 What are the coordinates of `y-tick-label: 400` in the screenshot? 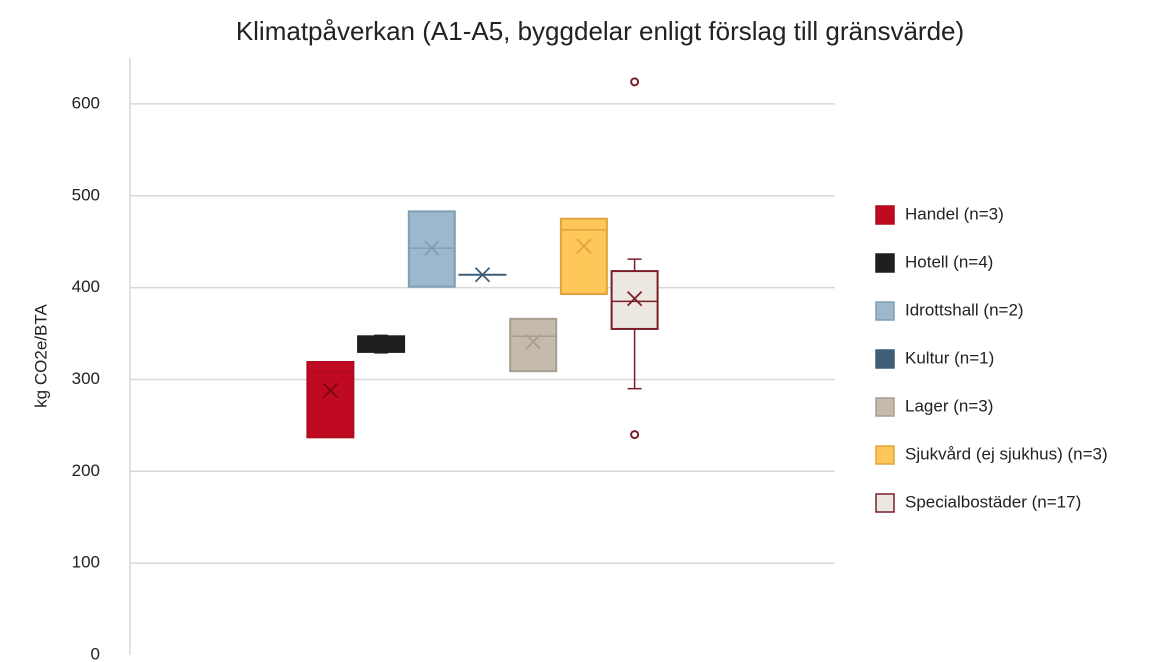 It's located at (86, 286).